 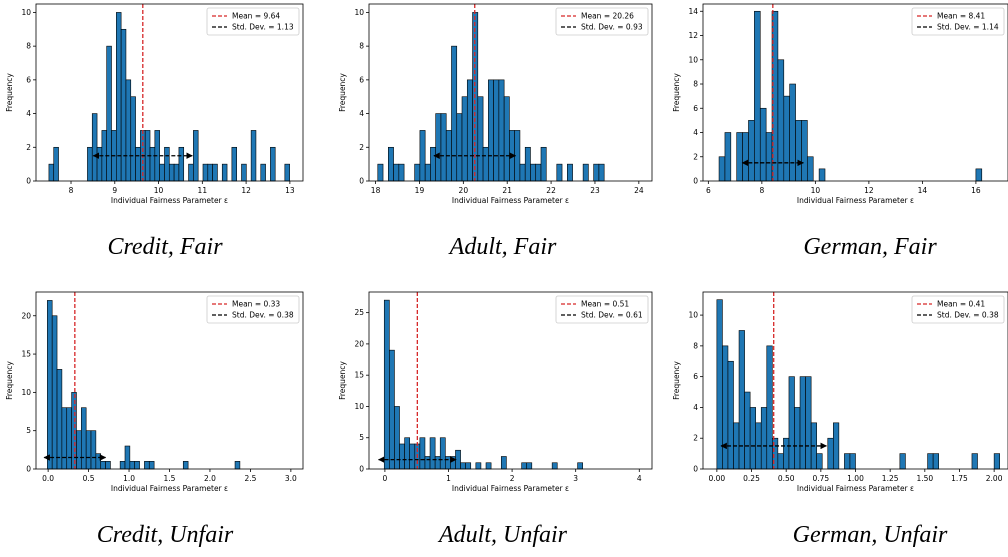 I want to click on x-tick-label: 1.50, so click(x=924, y=478).